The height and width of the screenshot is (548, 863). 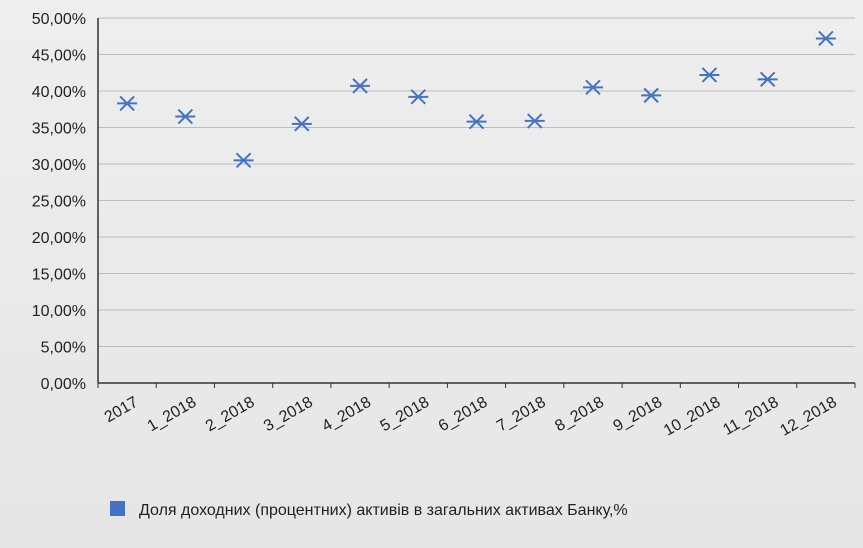 What do you see at coordinates (346, 414) in the screenshot?
I see `x-tick-label: 4_2018` at bounding box center [346, 414].